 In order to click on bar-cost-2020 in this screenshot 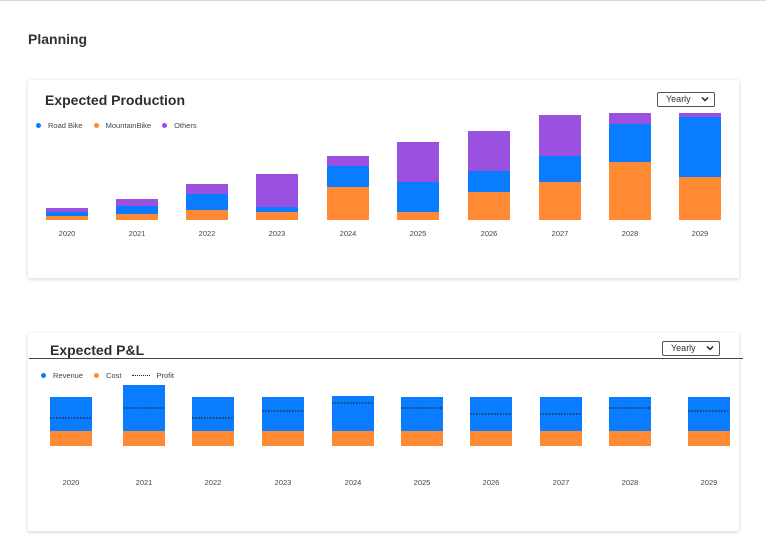, I will do `click(71, 438)`.